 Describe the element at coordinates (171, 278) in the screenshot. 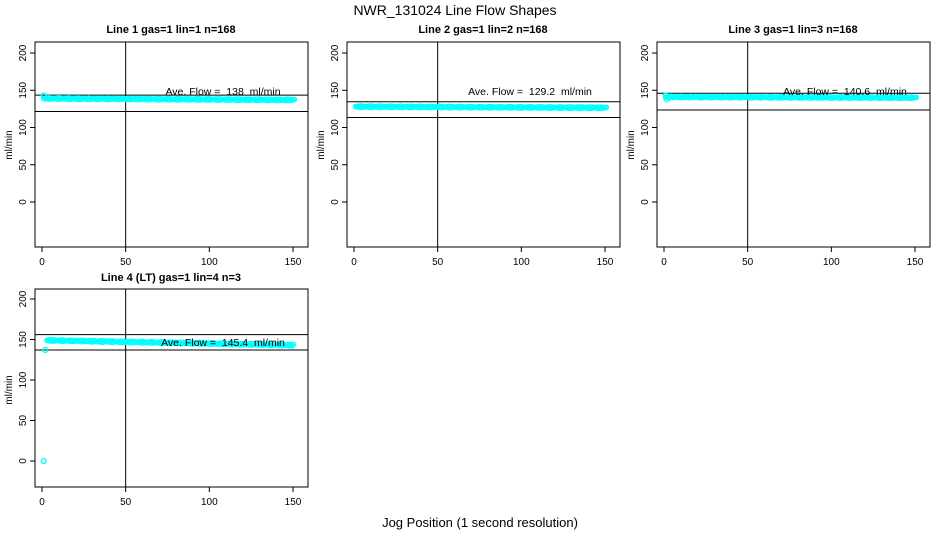

I see `subplot-4-title: Line 4 (LT) gas=1 lin=4 n=3` at that location.